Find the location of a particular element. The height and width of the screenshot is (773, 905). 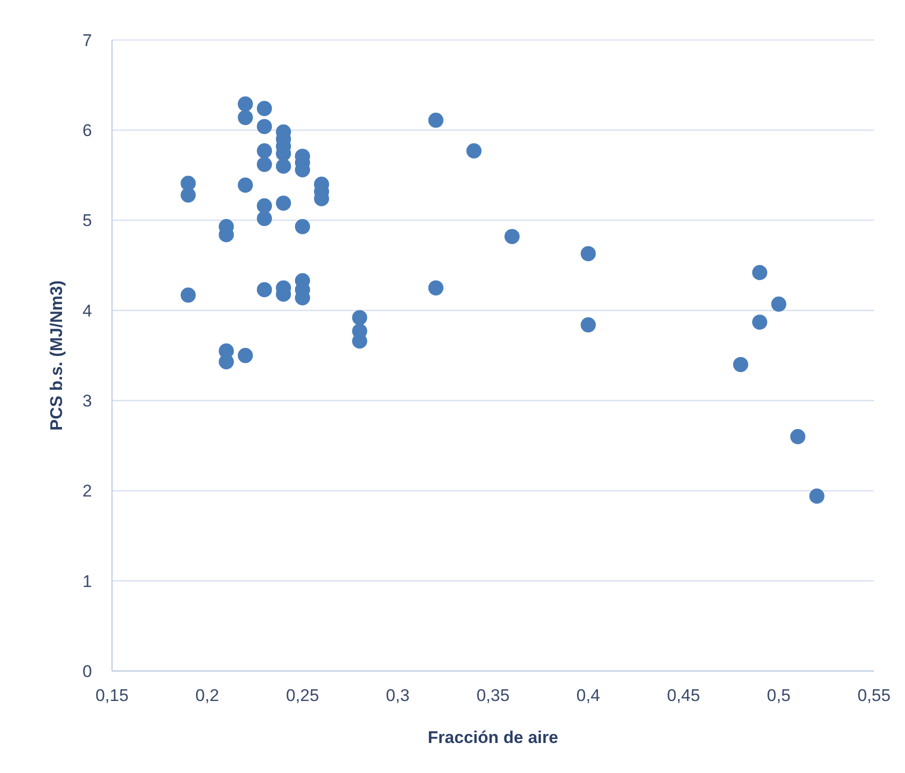

y-tick-label: 7 is located at coordinates (87, 40).